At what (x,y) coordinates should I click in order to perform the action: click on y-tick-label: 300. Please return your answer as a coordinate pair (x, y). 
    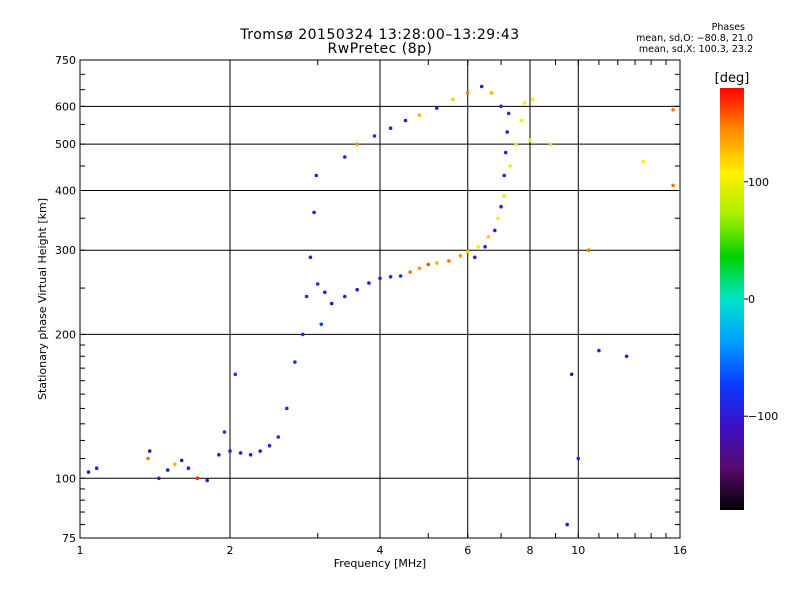
    Looking at the image, I should click on (65, 250).